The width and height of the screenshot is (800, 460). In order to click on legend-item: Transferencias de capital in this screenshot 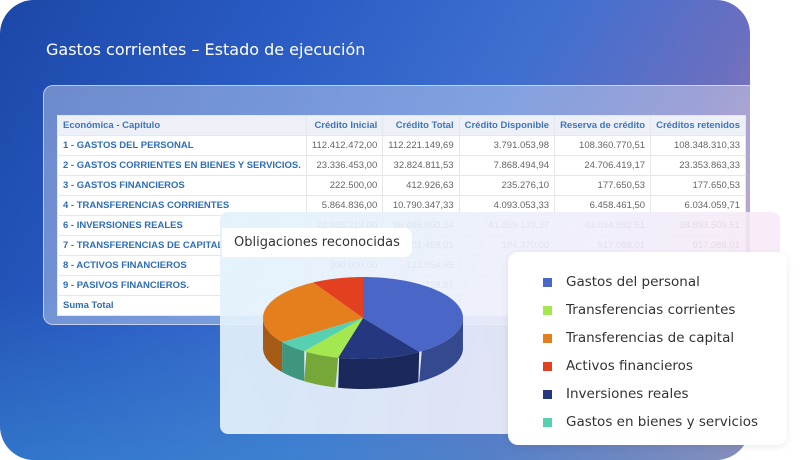, I will do `click(665, 338)`.